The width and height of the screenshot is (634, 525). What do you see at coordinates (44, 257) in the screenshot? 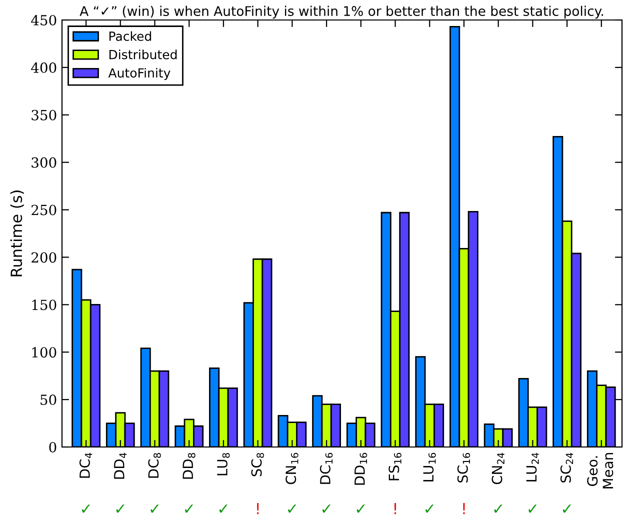
I see `y-tick-label: 200` at bounding box center [44, 257].